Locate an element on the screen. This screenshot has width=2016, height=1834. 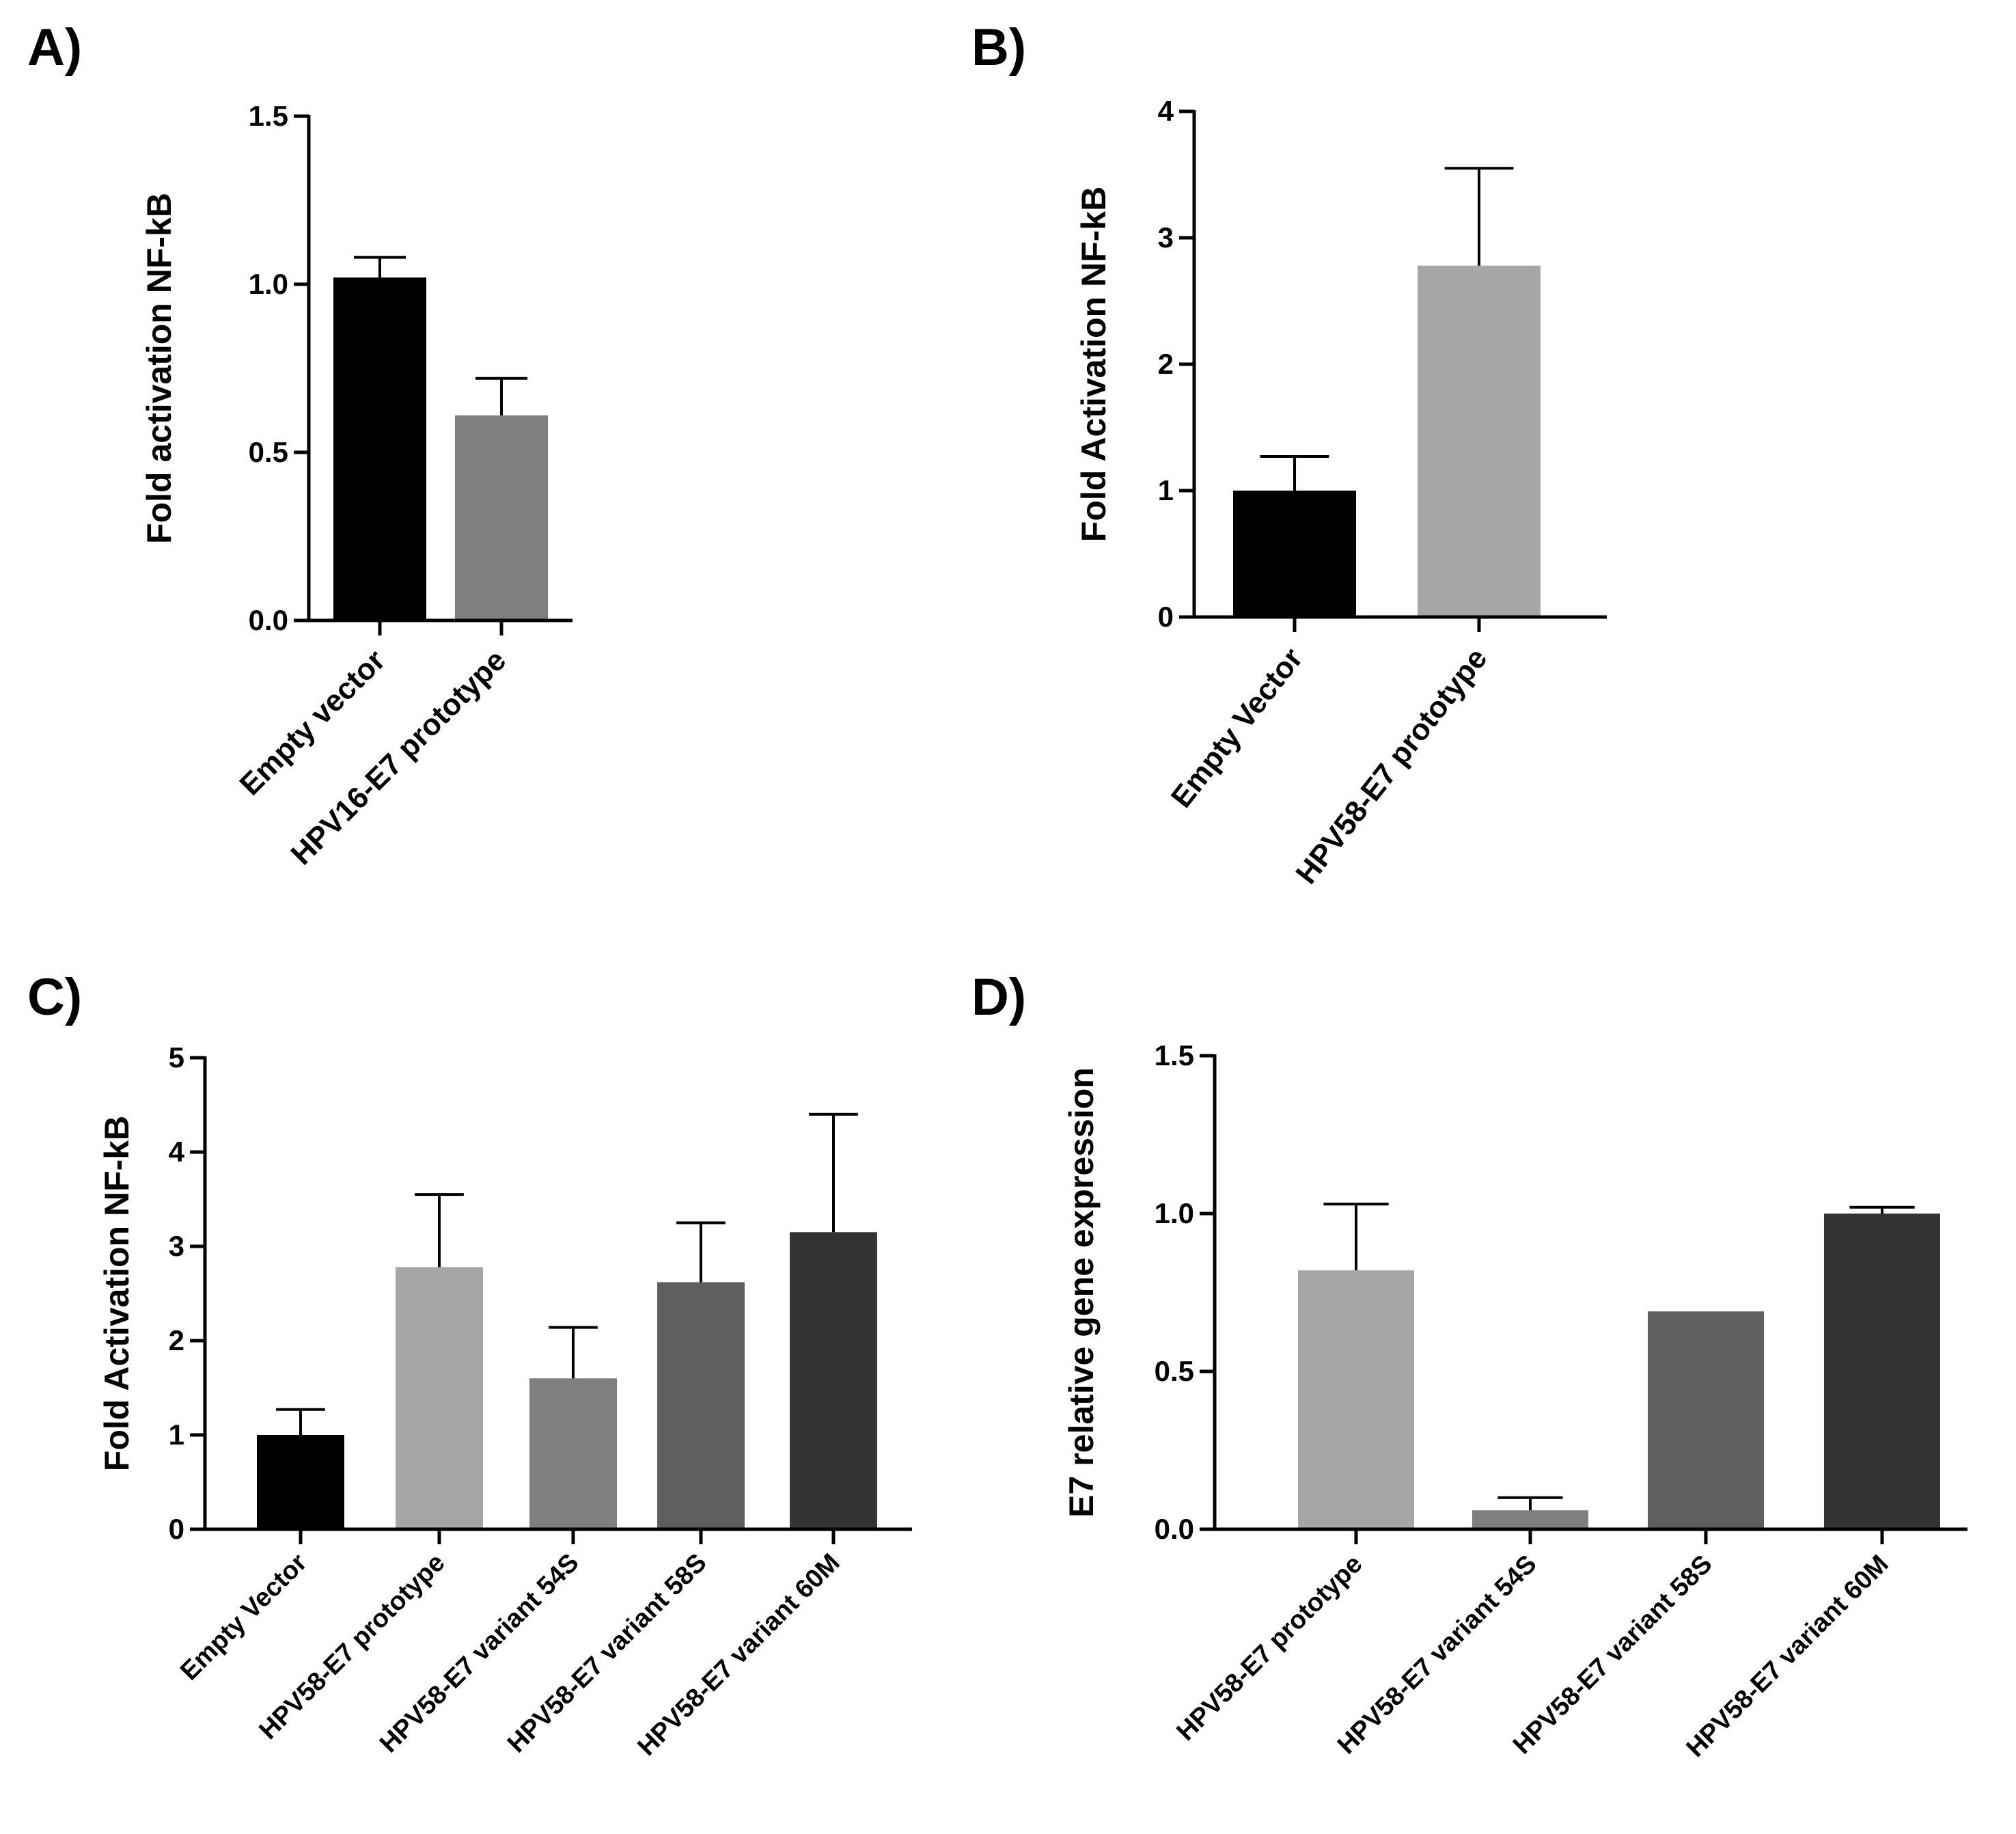
y-tick-label: 5 is located at coordinates (176, 1057).